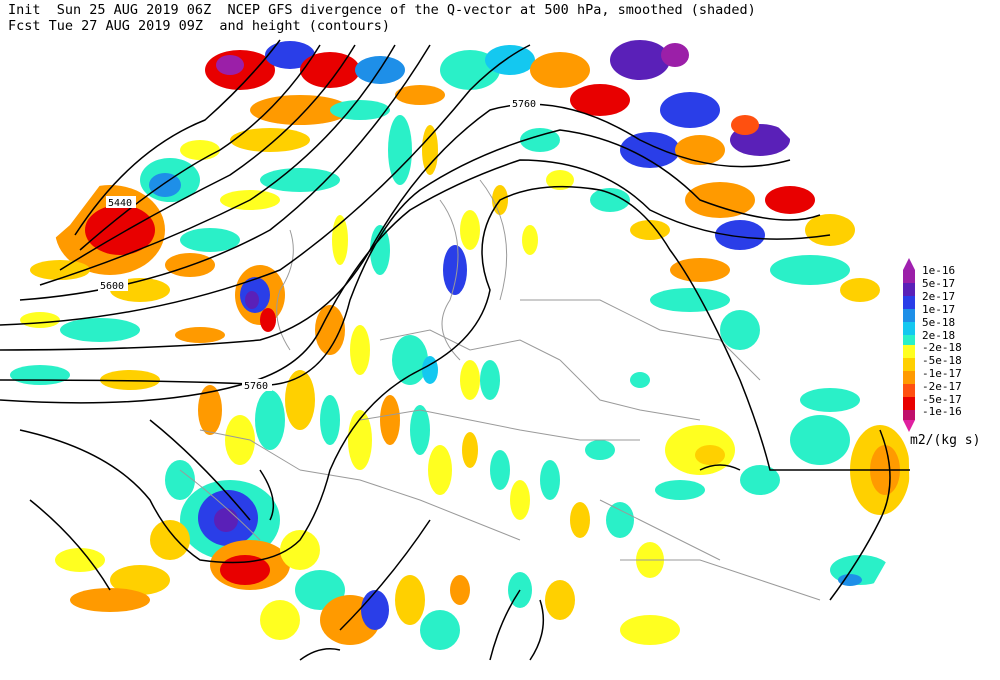  I want to click on colorbar-label: -5e-17, so click(942, 399).